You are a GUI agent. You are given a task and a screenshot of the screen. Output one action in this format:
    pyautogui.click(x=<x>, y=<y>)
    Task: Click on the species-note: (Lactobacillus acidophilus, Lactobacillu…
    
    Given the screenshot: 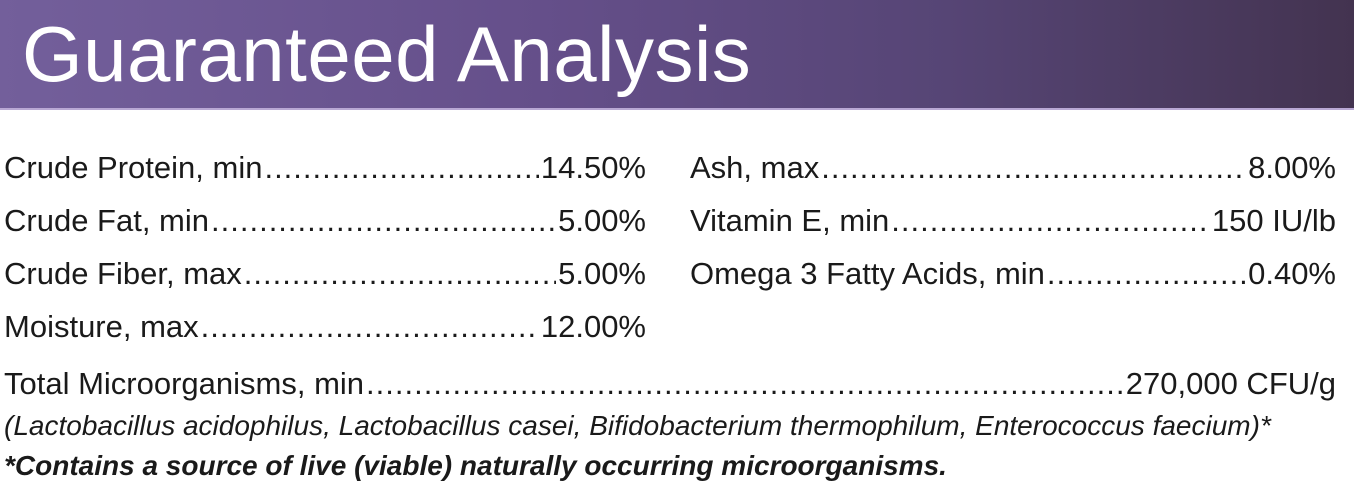 What is the action you would take?
    pyautogui.click(x=637, y=425)
    